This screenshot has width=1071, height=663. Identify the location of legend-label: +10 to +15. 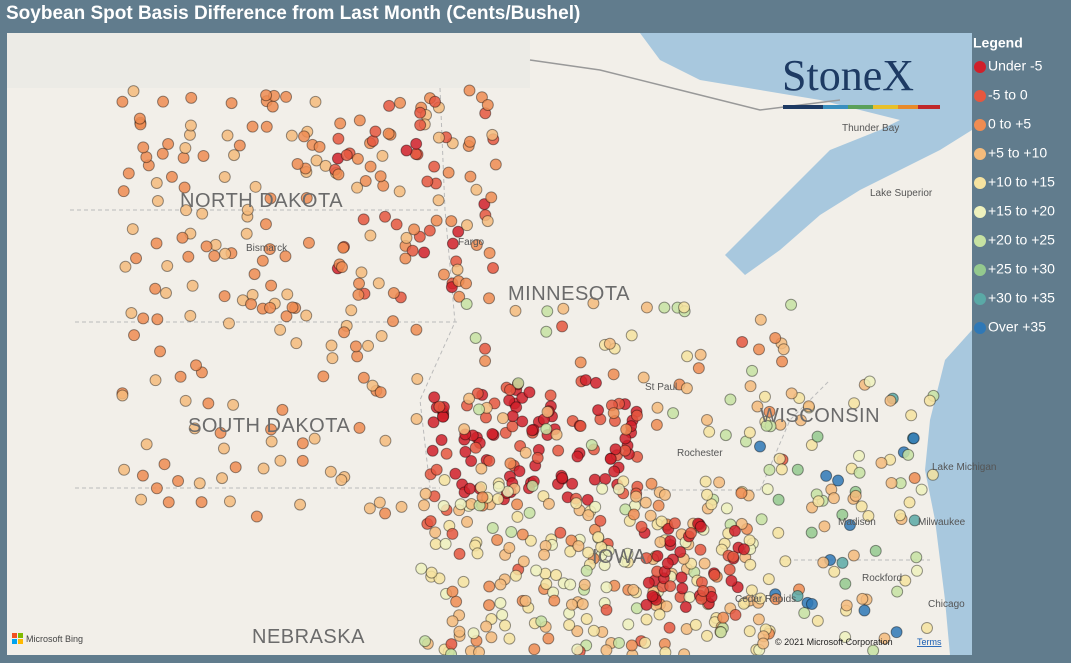
(1021, 182).